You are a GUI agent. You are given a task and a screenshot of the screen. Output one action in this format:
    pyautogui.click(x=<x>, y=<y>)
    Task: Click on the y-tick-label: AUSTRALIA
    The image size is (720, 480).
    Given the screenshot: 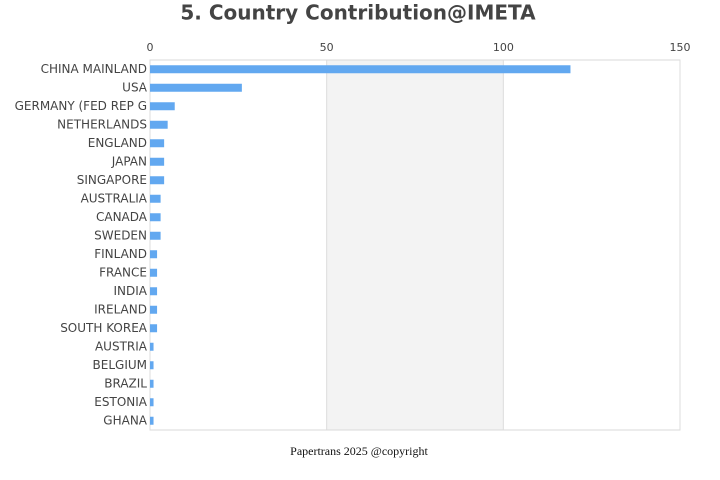 What is the action you would take?
    pyautogui.click(x=114, y=198)
    